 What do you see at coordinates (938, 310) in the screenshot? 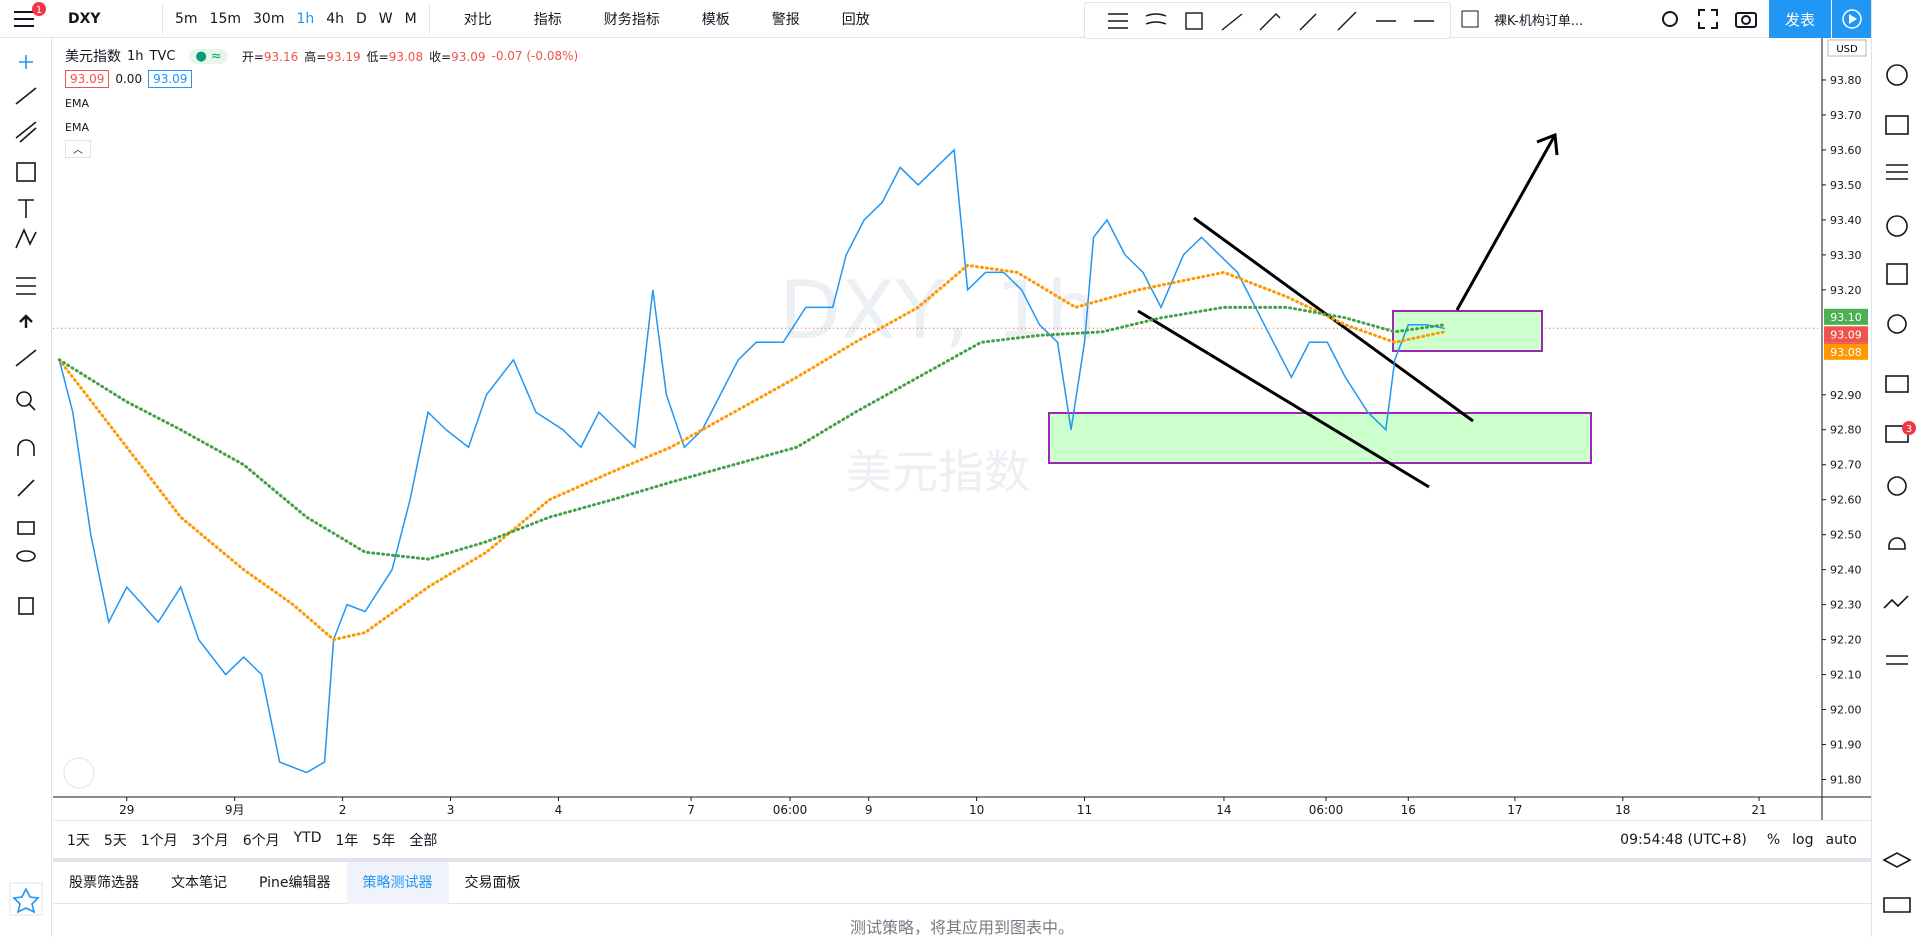
I see `watermark-symbol: DXY, 1h` at bounding box center [938, 310].